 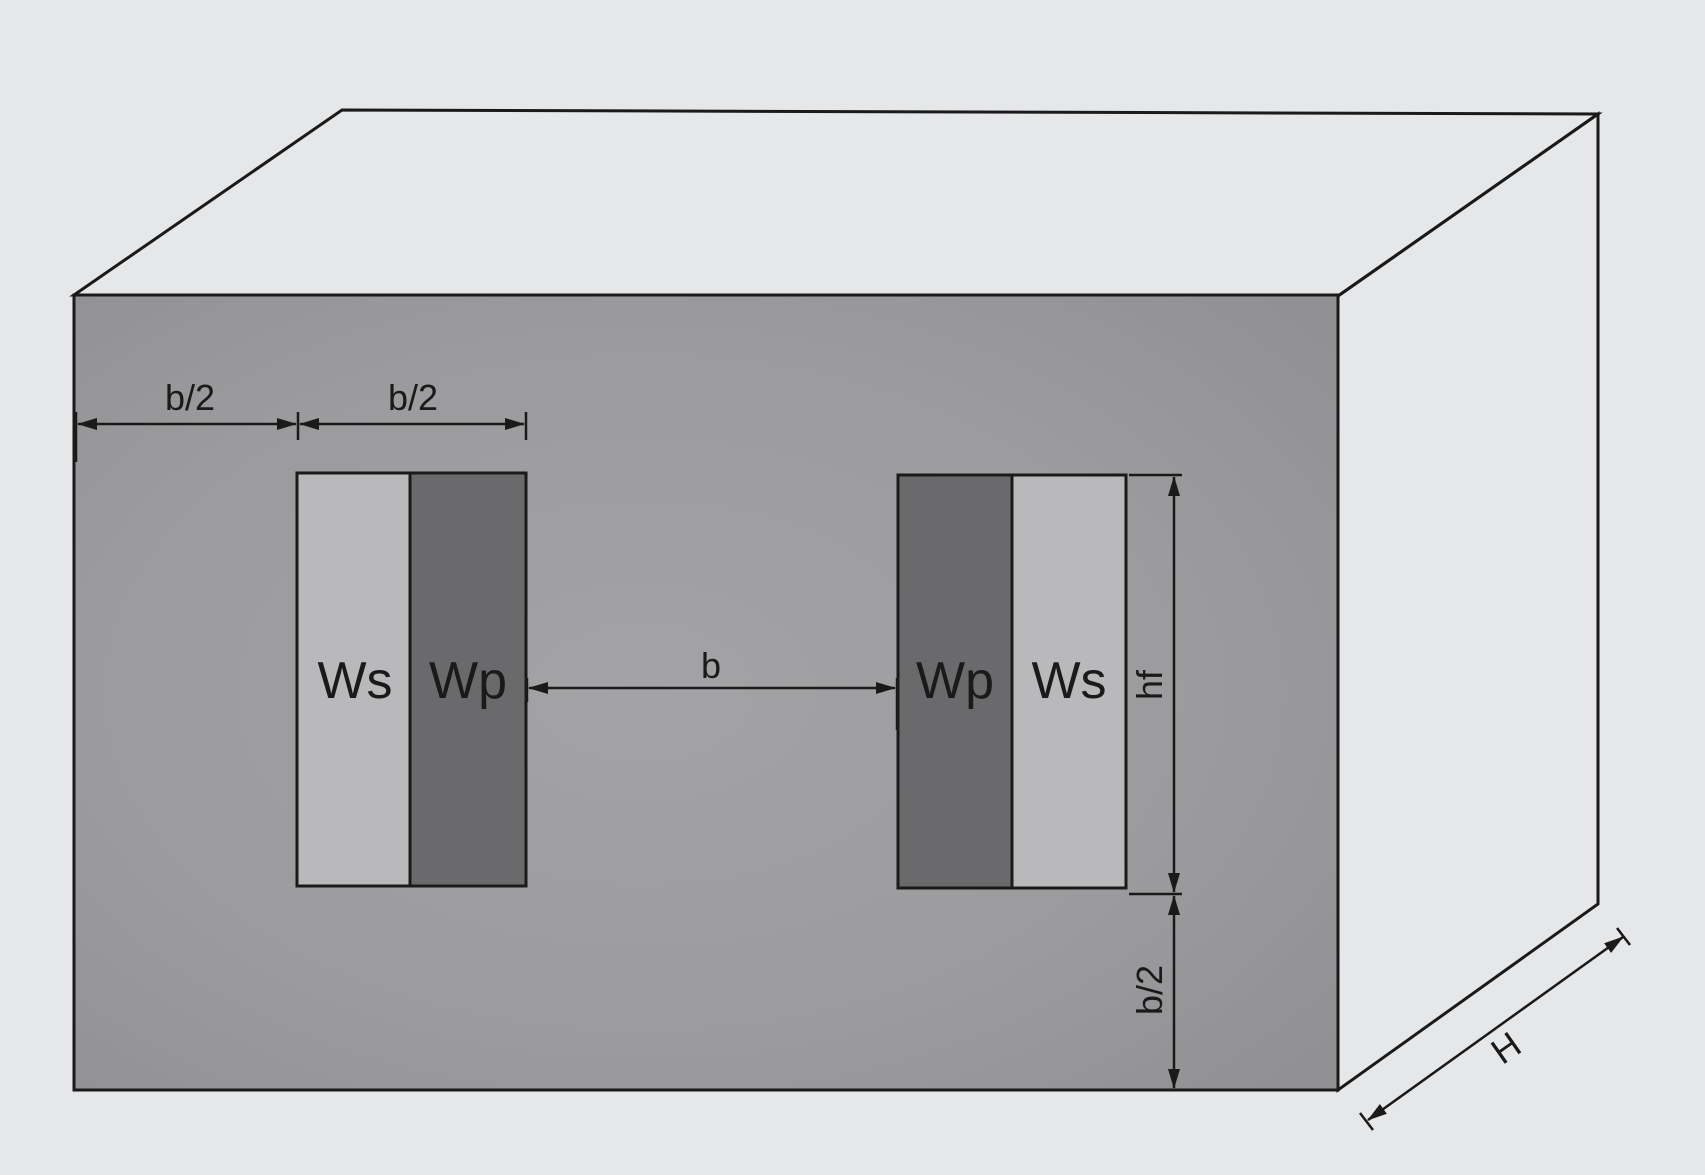 I want to click on right-secondary-winding, so click(x=1069, y=681).